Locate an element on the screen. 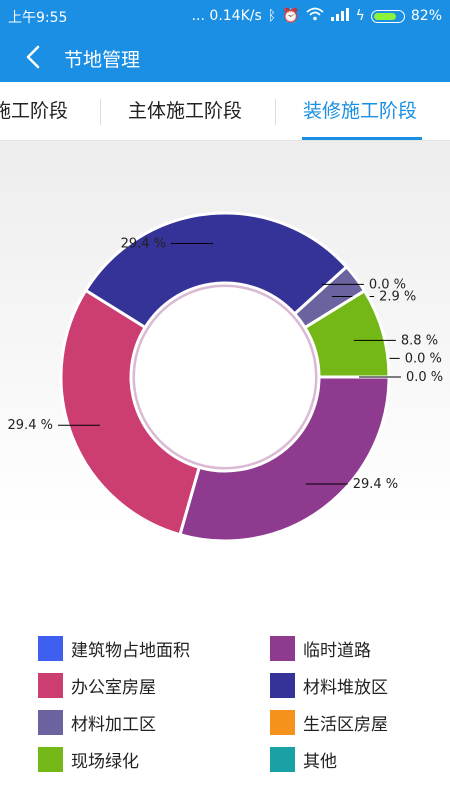  legend-item: 建筑物占地面积 is located at coordinates (114, 648).